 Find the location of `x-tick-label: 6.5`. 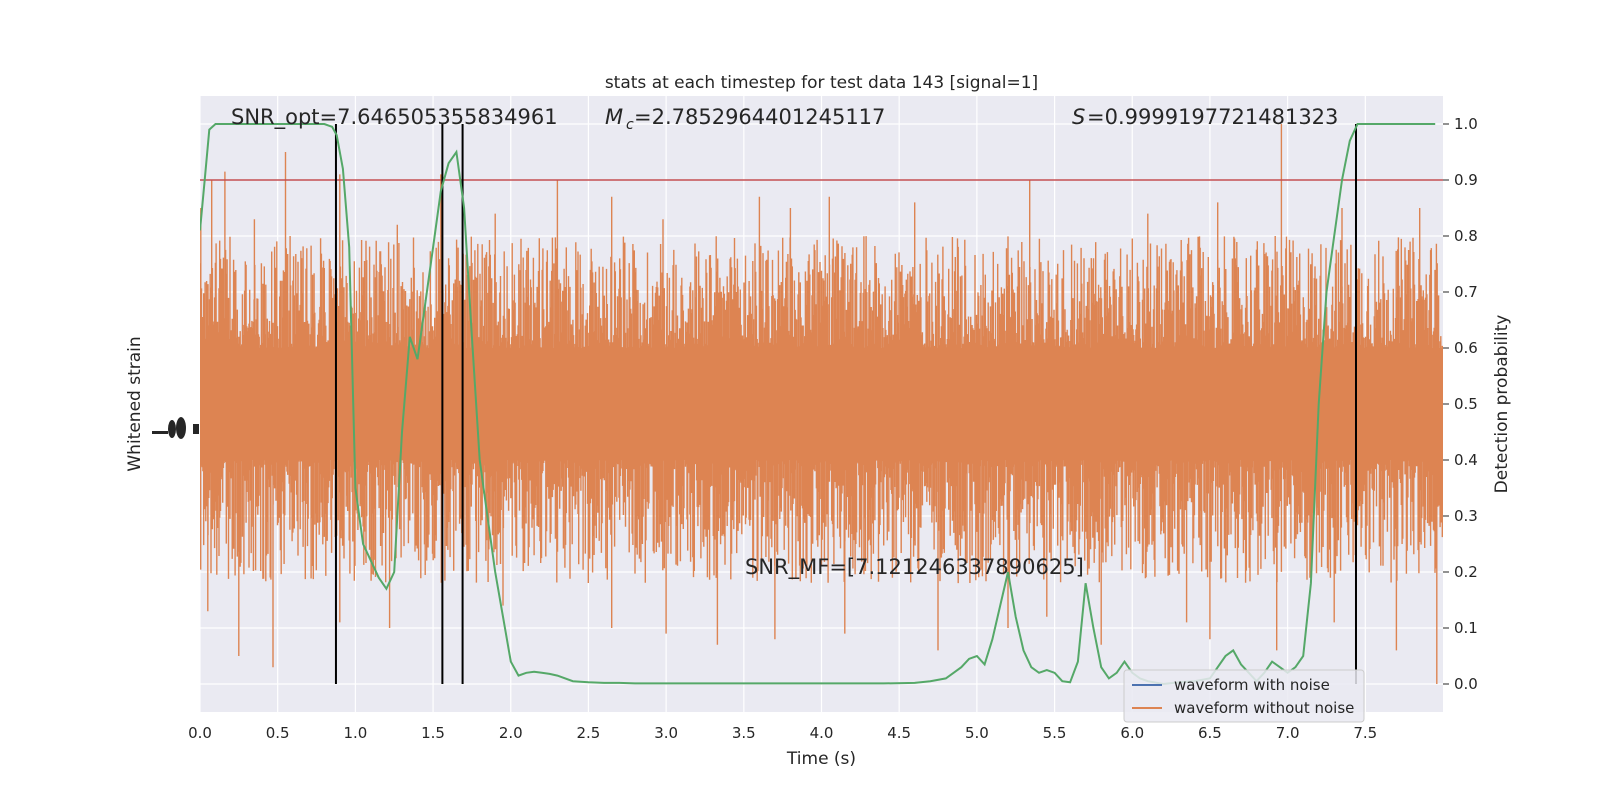

x-tick-label: 6.5 is located at coordinates (1210, 733).